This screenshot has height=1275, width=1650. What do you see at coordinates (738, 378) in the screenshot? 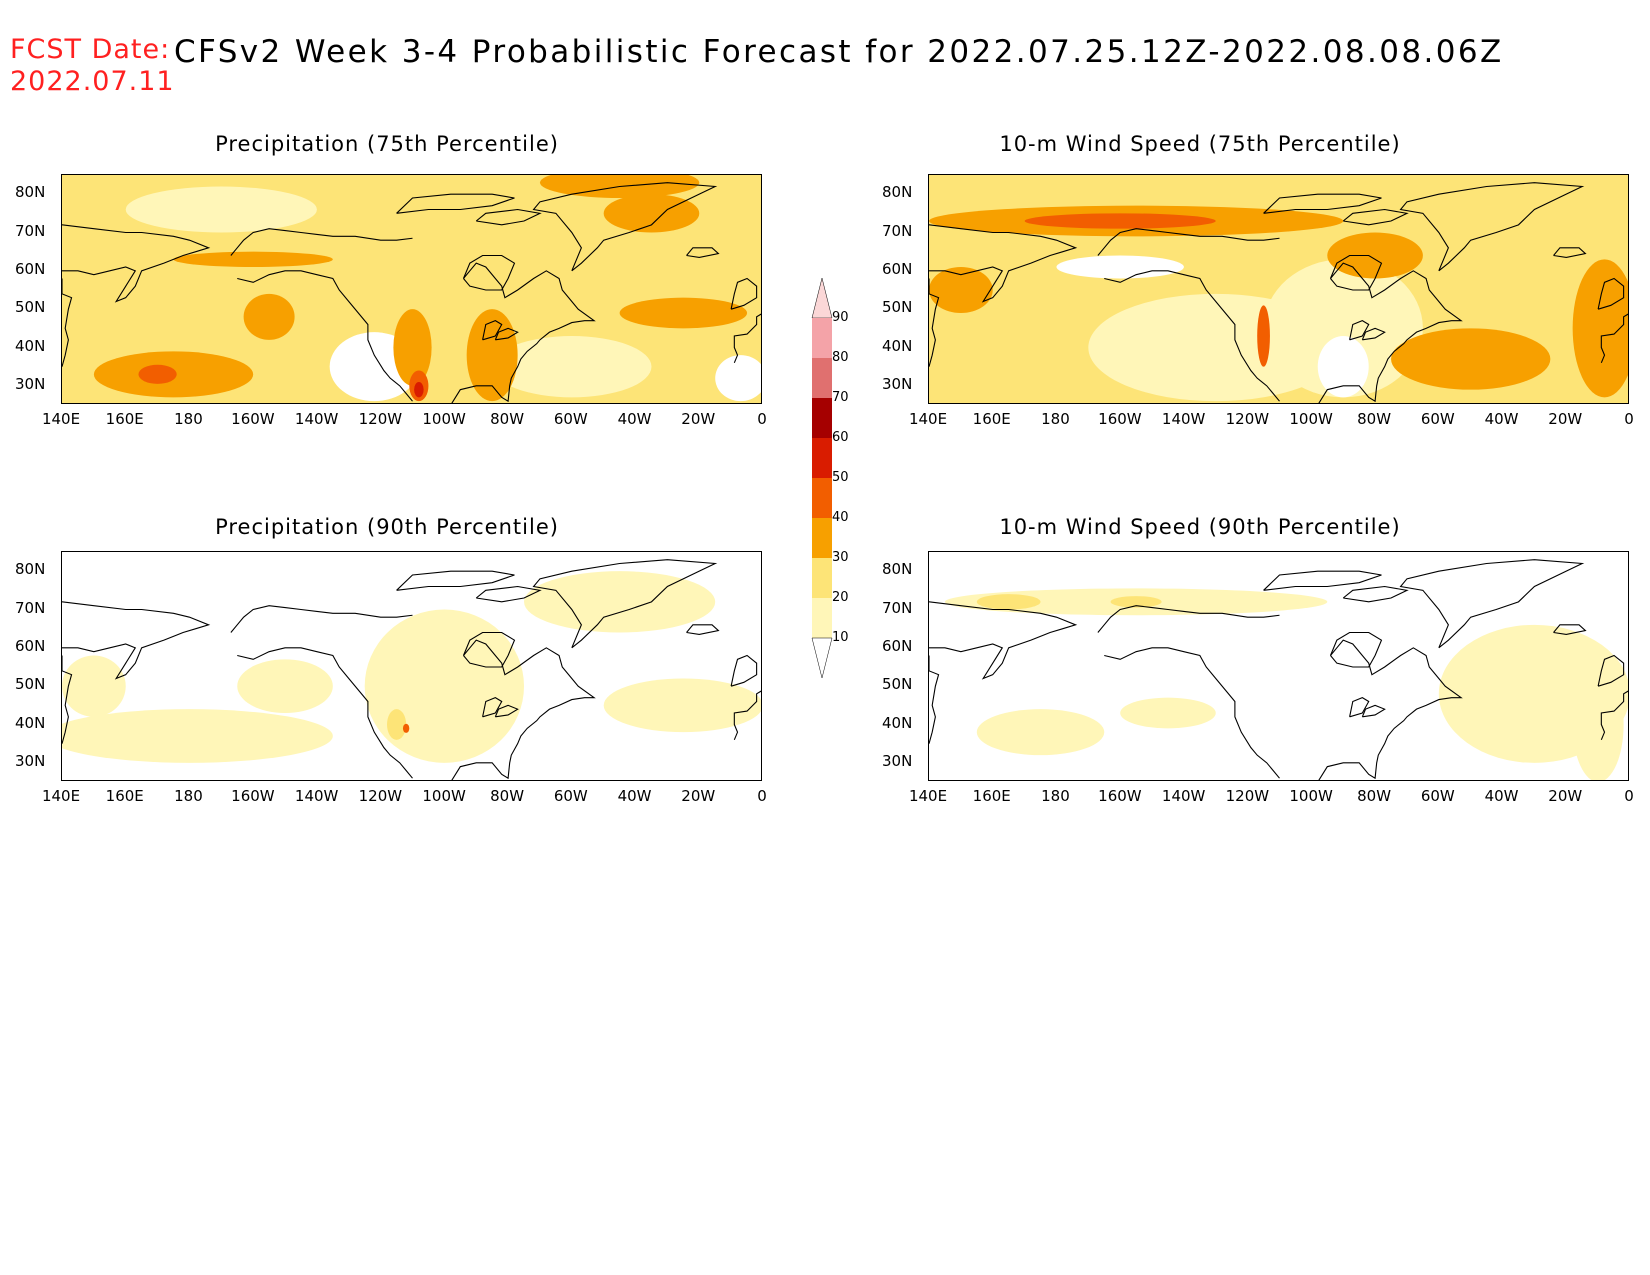
I see `white-area` at bounding box center [738, 378].